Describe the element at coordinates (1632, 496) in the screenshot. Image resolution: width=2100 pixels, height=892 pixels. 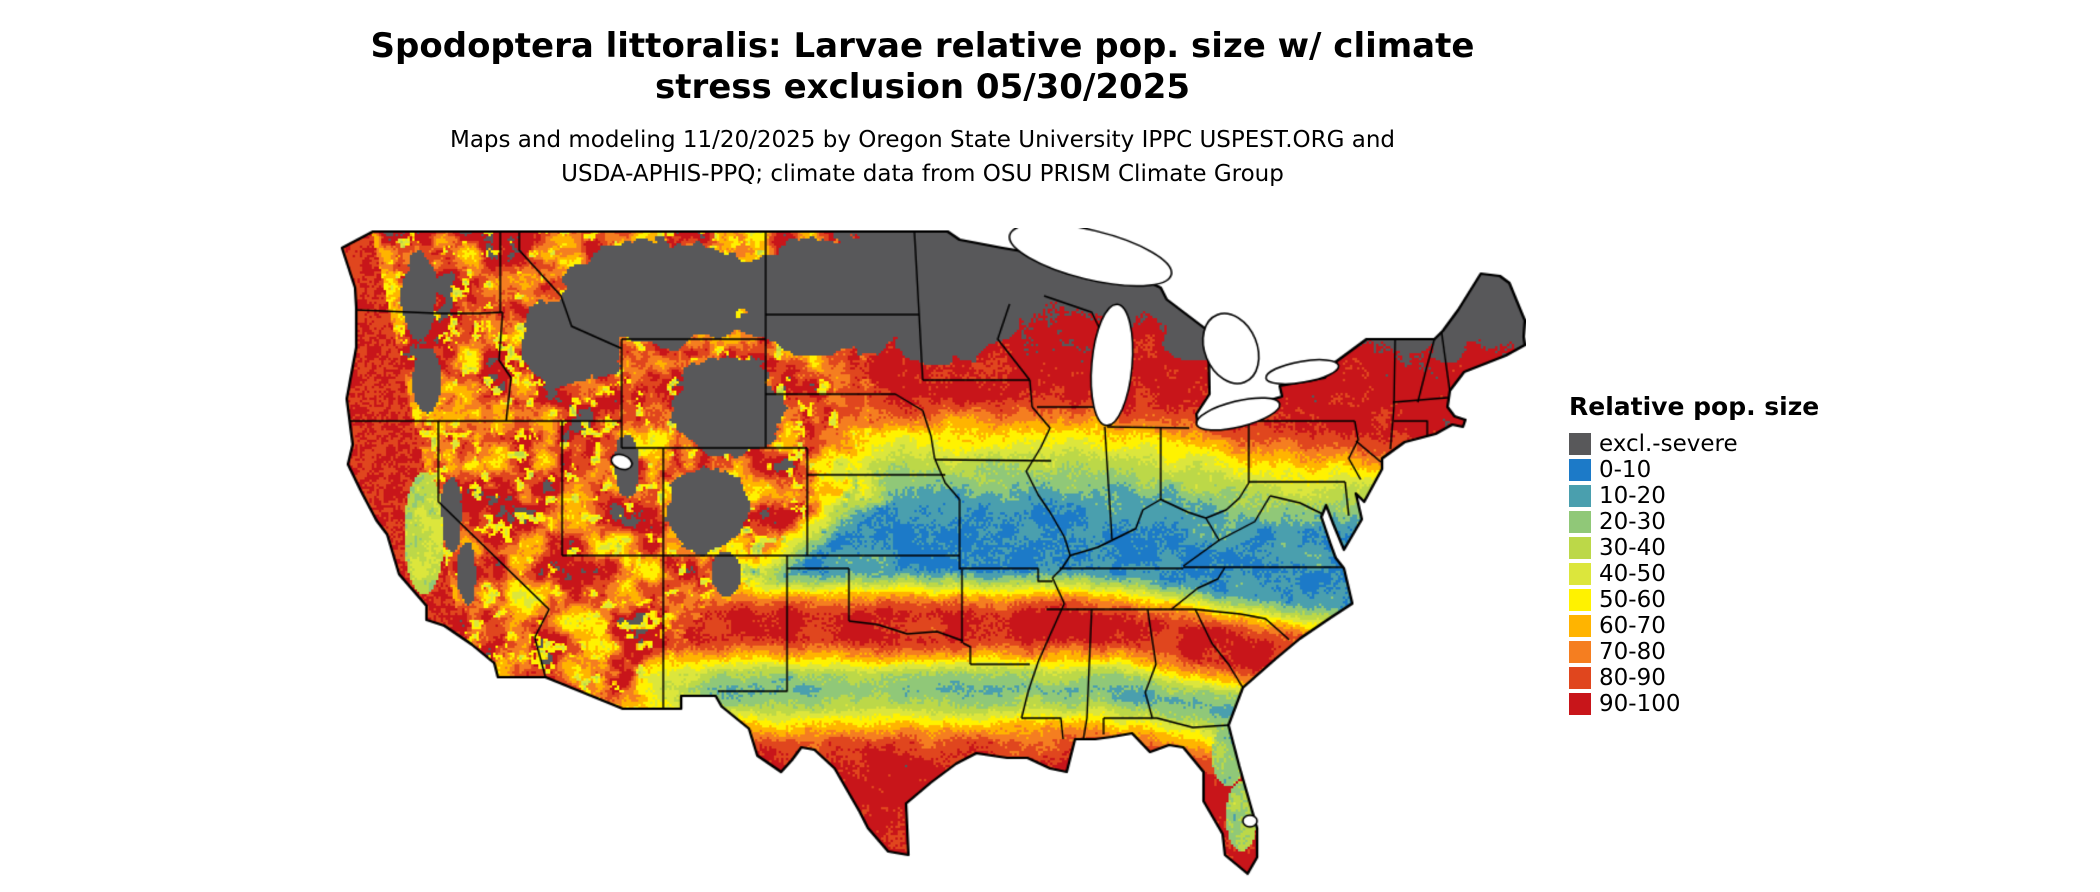
I see `legend-label: 10-20` at that location.